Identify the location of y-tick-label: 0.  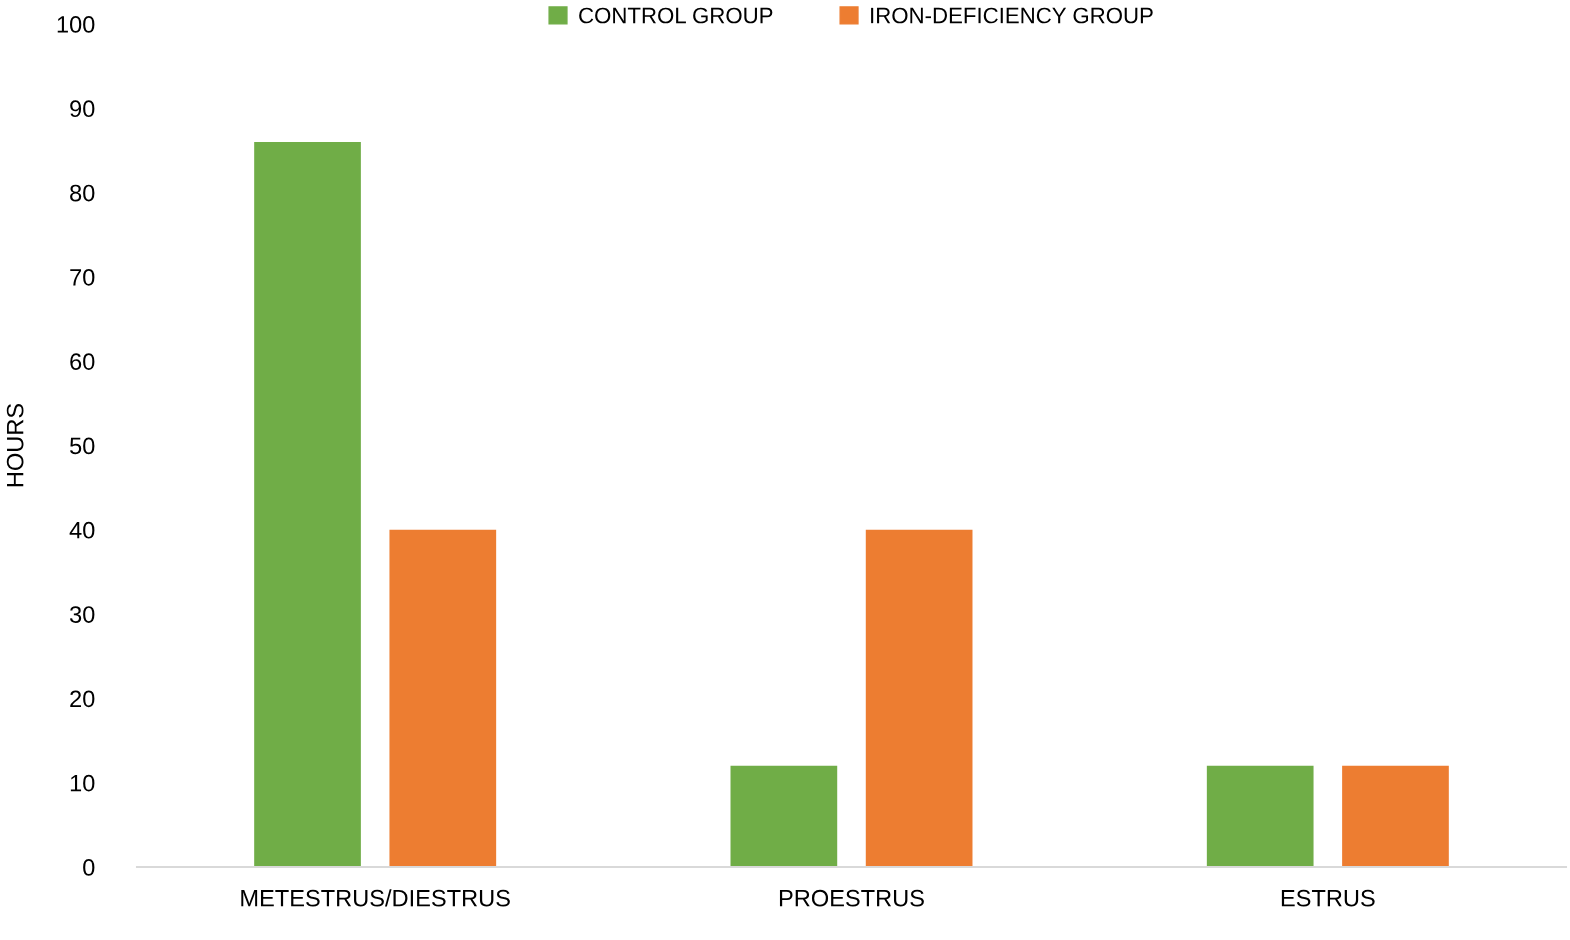
(89, 867).